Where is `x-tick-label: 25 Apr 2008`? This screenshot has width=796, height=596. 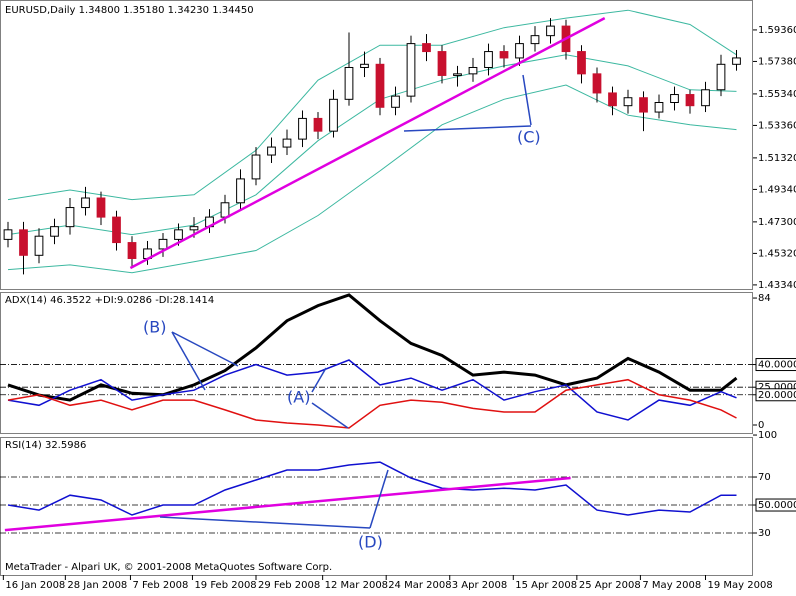 x-tick-label: 25 Apr 2008 is located at coordinates (610, 585).